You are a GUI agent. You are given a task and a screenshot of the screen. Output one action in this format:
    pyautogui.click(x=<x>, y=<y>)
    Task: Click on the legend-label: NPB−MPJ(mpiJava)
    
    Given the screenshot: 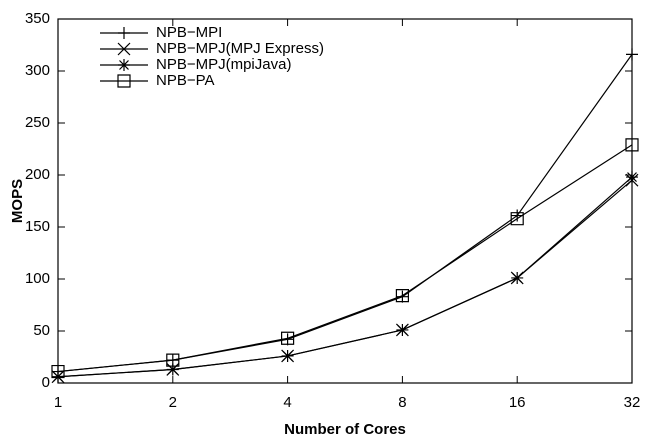 What is the action you would take?
    pyautogui.click(x=223, y=64)
    